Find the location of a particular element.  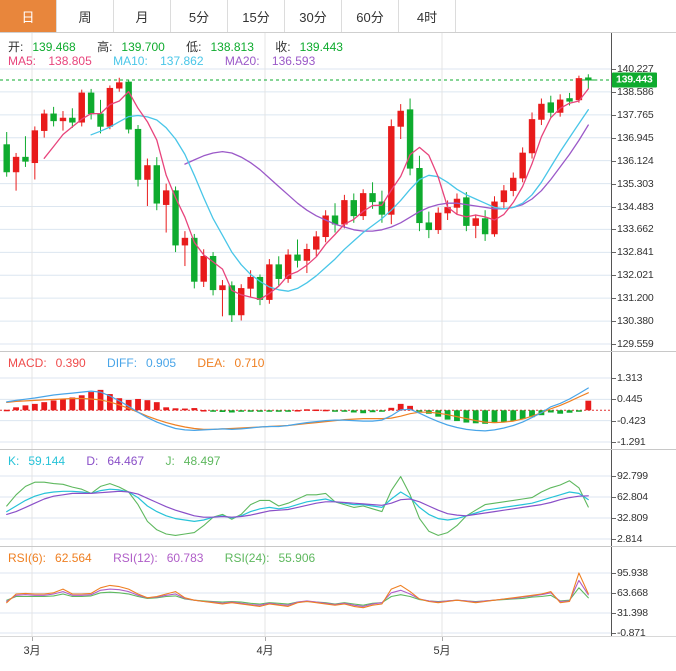

rsi-axis-tick: 63.668 is located at coordinates (632, 593).